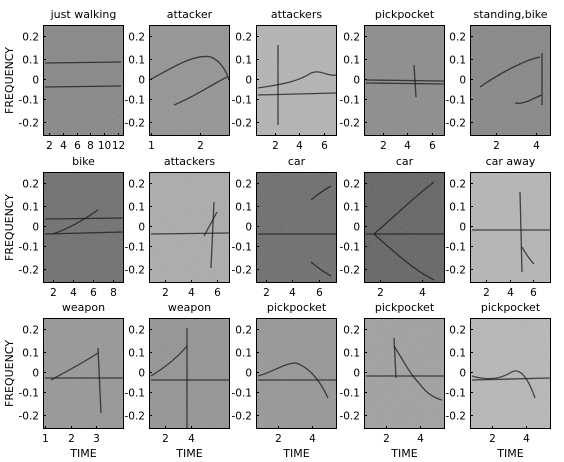 This screenshot has height=462, width=564. I want to click on spectrogram-panel: weapon 0.2 0.1 0 -0.1 -0.2 2 4, so click(177, 373).